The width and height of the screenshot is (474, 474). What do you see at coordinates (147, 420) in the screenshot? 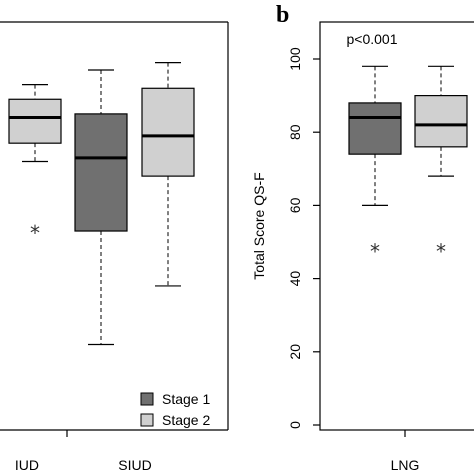
I see `legend-swatch-stage2` at bounding box center [147, 420].